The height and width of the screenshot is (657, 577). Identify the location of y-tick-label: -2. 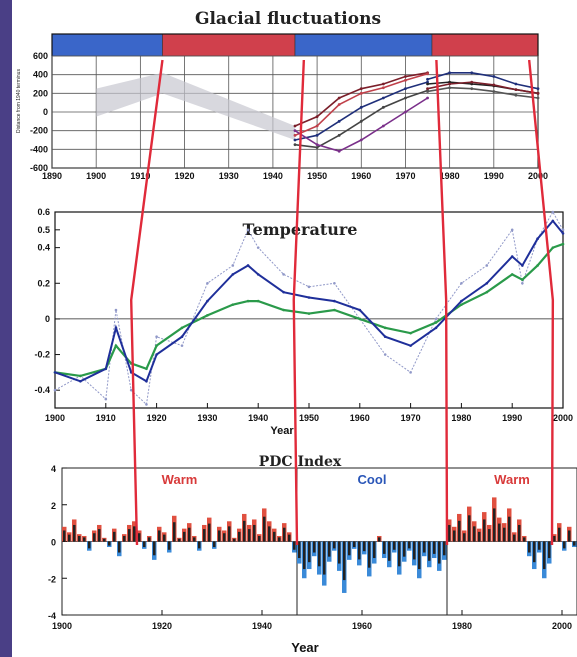
(52, 579).